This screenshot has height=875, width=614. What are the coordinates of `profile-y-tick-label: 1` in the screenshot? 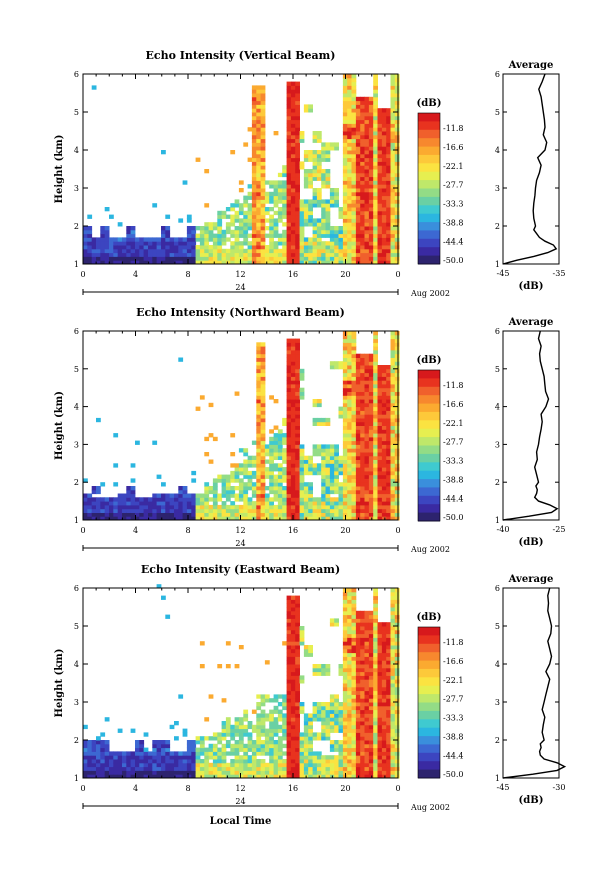 It's located at (497, 520).